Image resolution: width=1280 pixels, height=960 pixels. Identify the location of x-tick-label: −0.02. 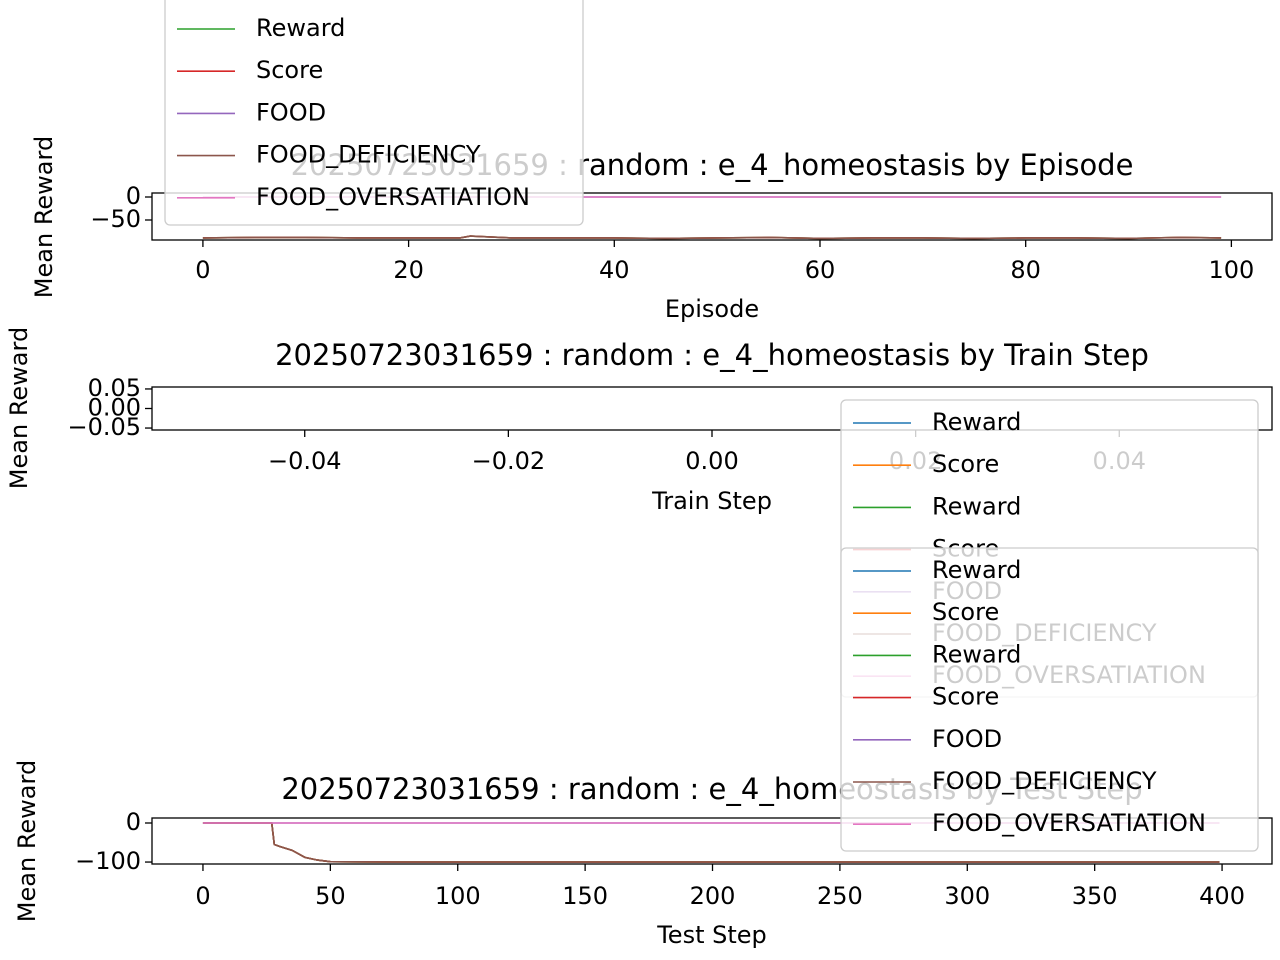
(509, 461).